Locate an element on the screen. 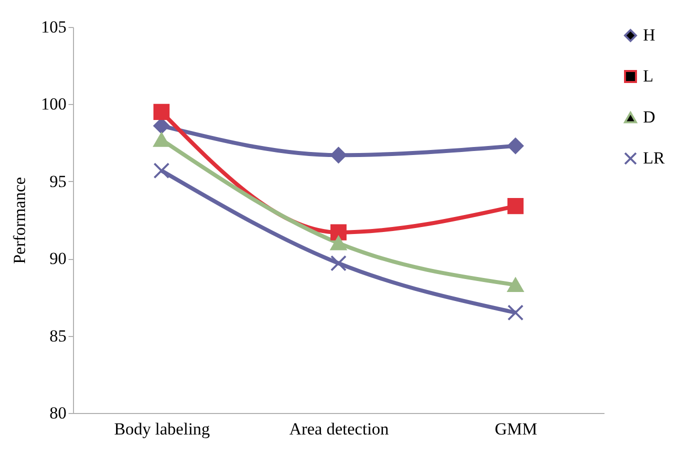  legend-label: H is located at coordinates (649, 35).